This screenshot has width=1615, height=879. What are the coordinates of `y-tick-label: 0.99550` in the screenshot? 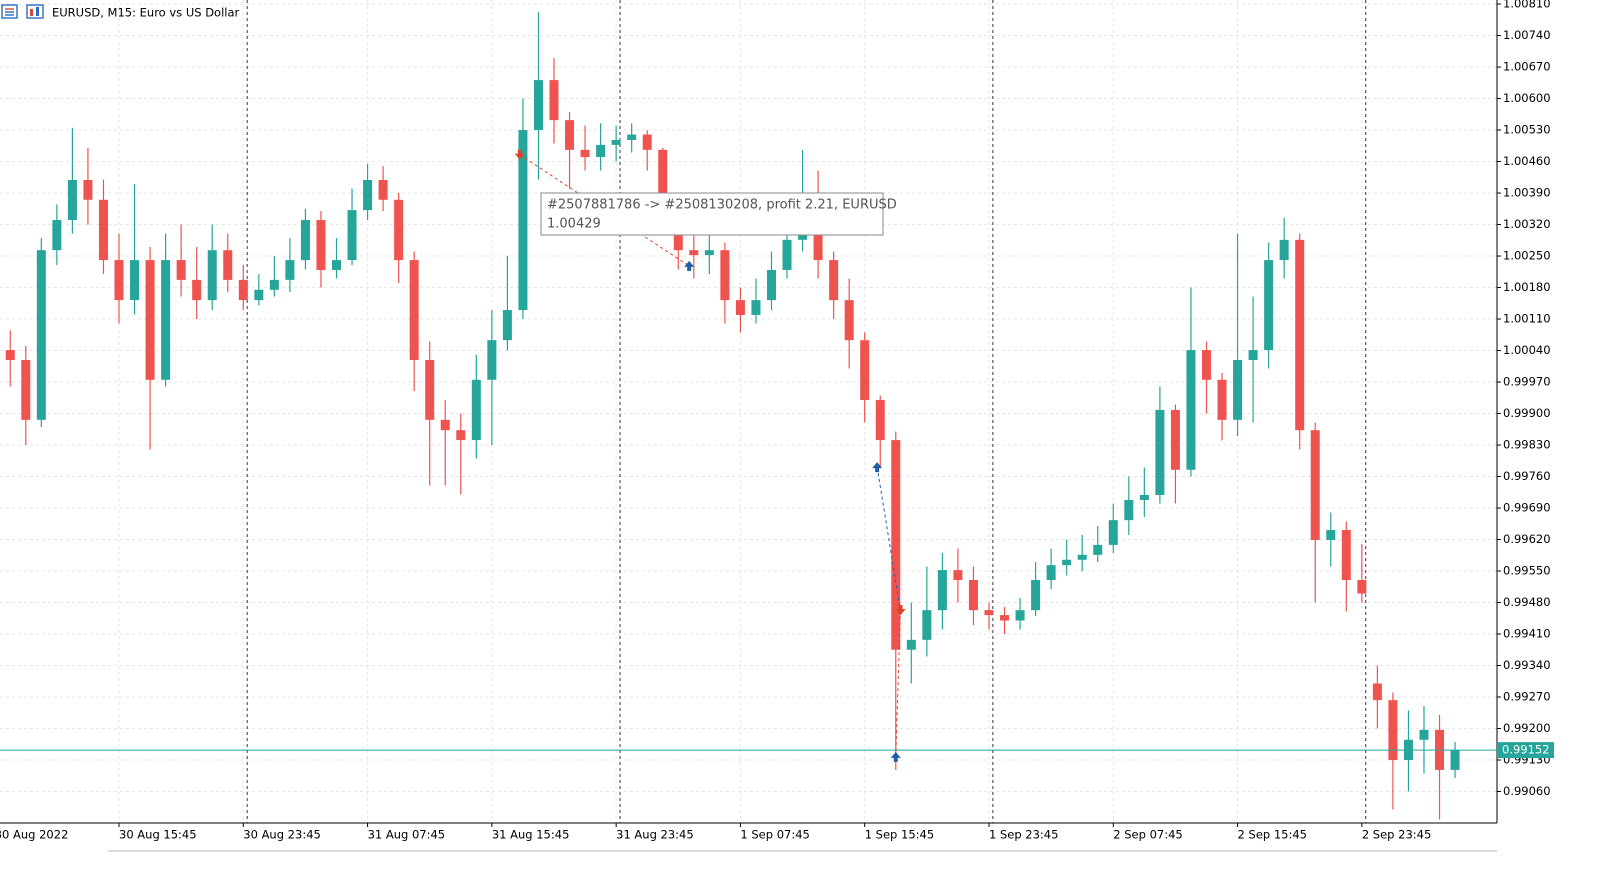 It's located at (1527, 571).